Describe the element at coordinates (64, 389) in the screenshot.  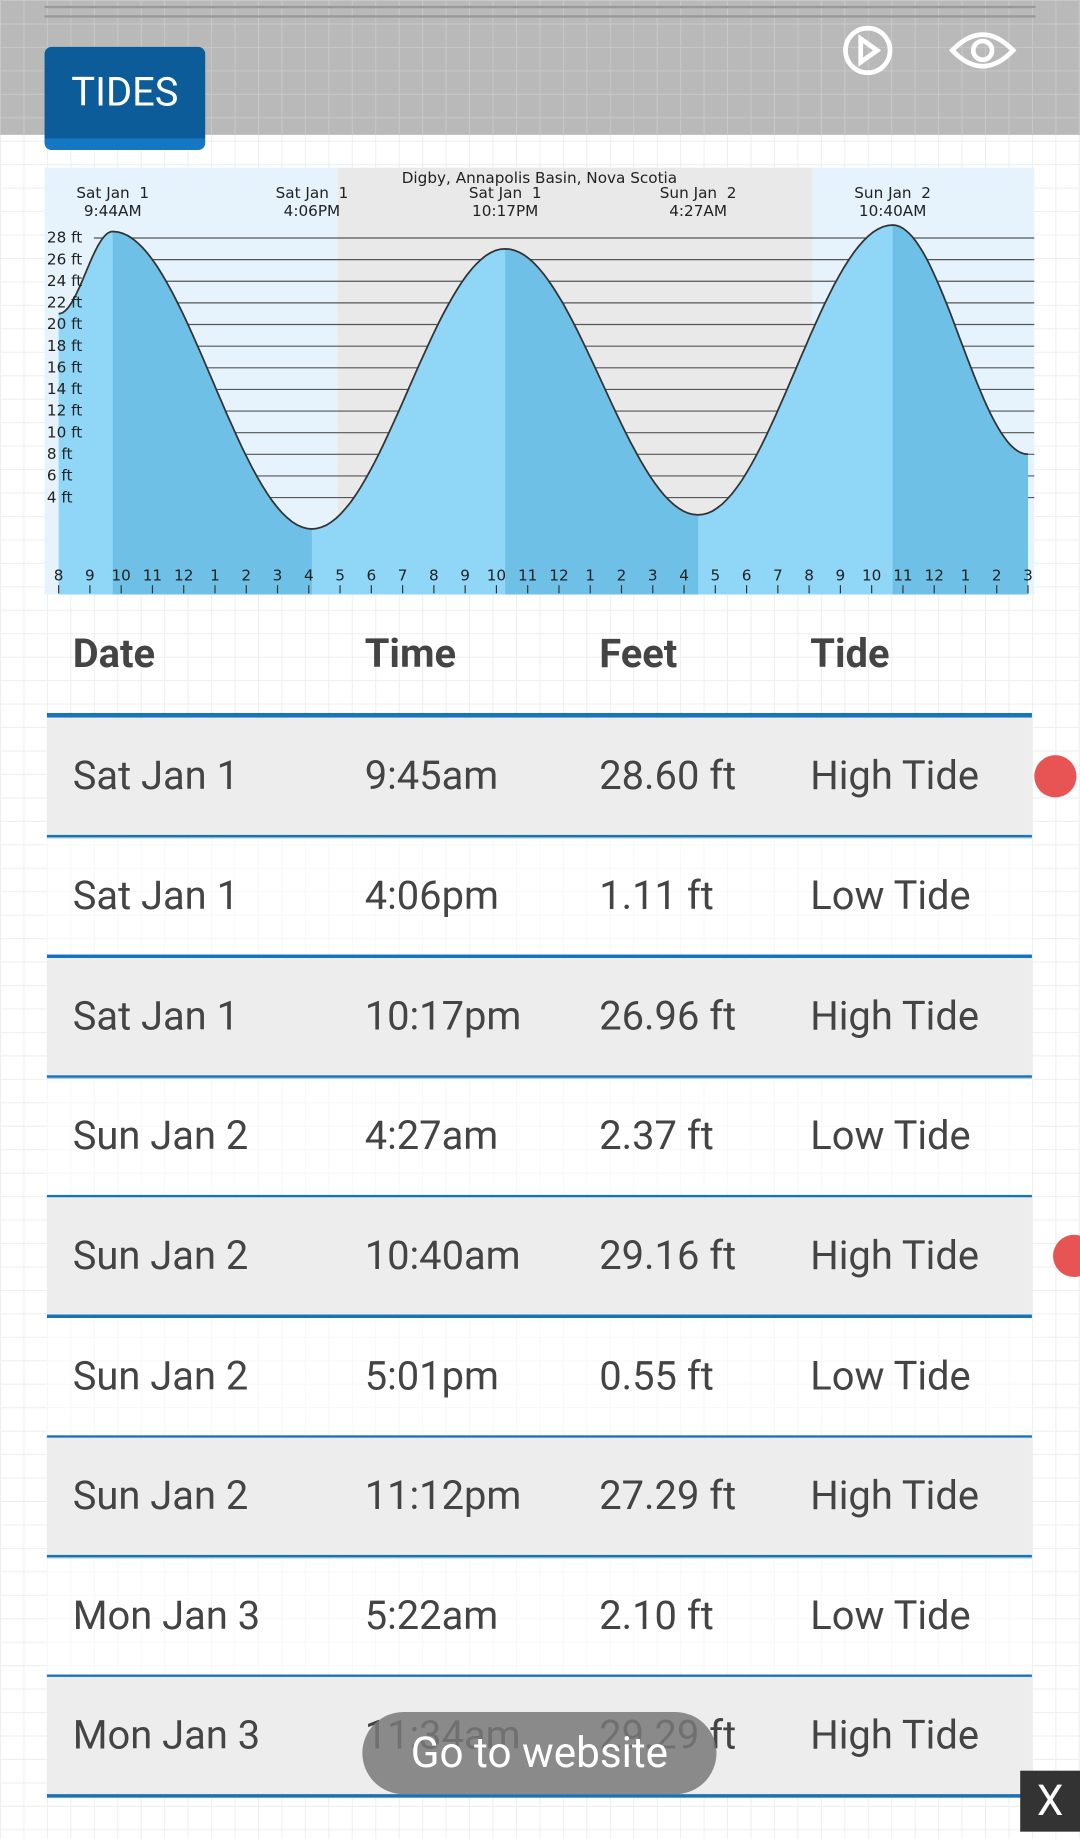
I see `y-tick-label: 14 ft` at that location.